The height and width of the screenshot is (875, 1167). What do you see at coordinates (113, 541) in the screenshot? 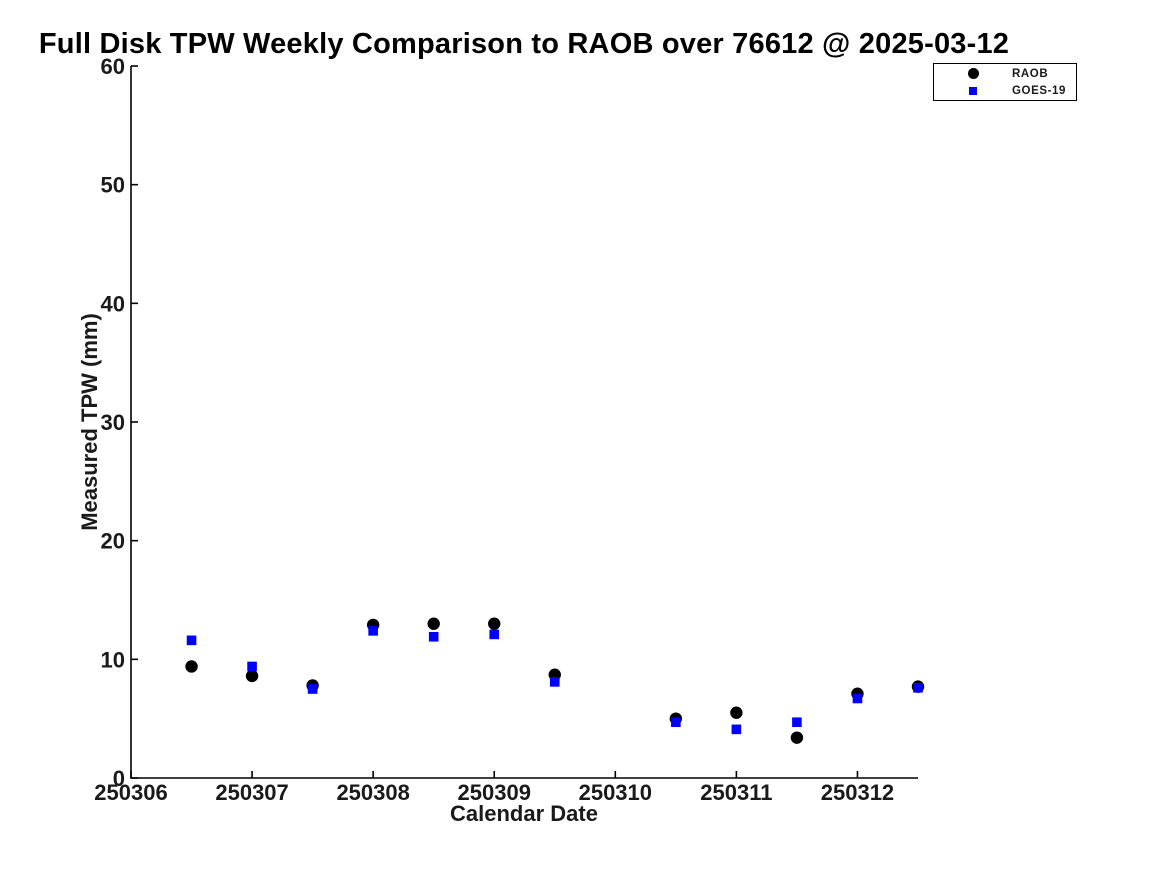
I see `y-tick-label: 20` at bounding box center [113, 541].